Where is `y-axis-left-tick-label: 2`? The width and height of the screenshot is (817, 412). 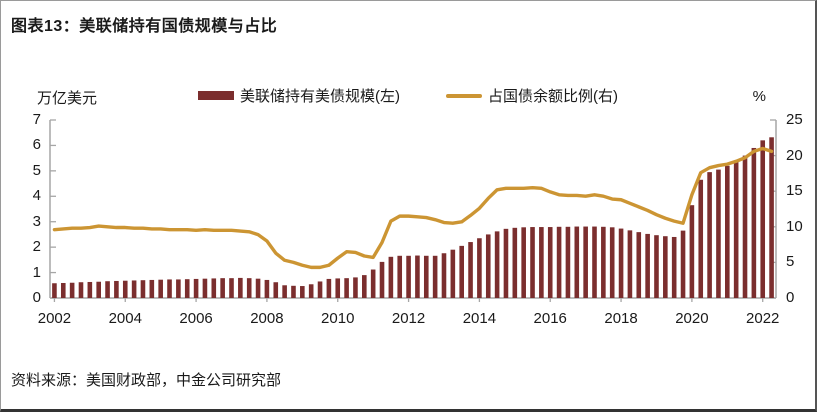 y-axis-left-tick-label: 2 is located at coordinates (36, 247).